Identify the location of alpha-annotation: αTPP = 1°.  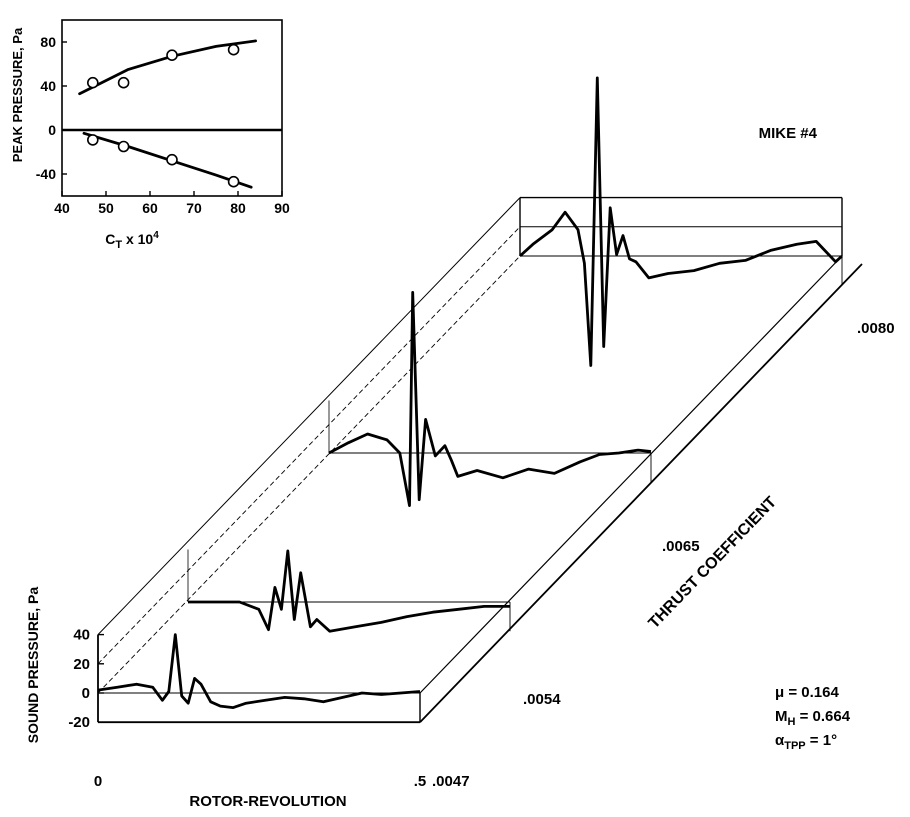
(806, 742).